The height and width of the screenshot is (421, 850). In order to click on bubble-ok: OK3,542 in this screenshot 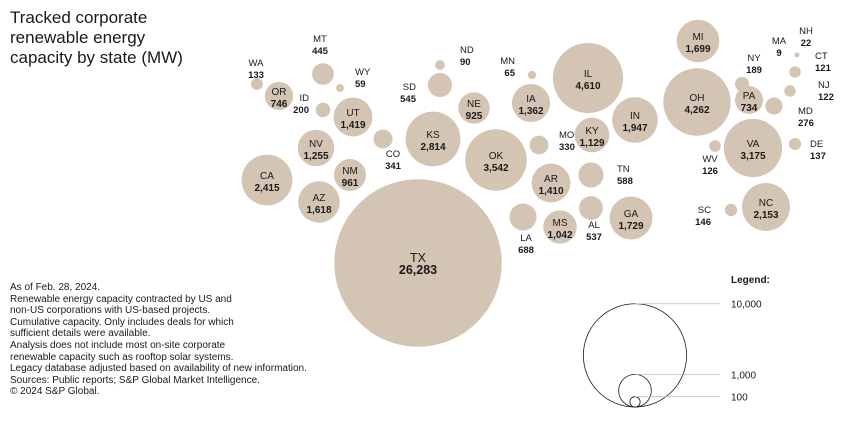, I will do `click(496, 160)`.